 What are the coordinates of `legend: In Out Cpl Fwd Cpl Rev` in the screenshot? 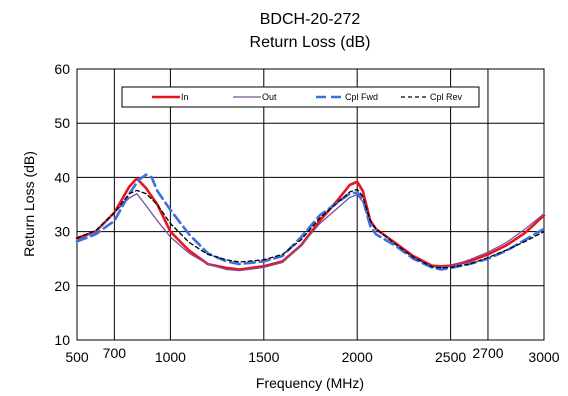 It's located at (300, 97).